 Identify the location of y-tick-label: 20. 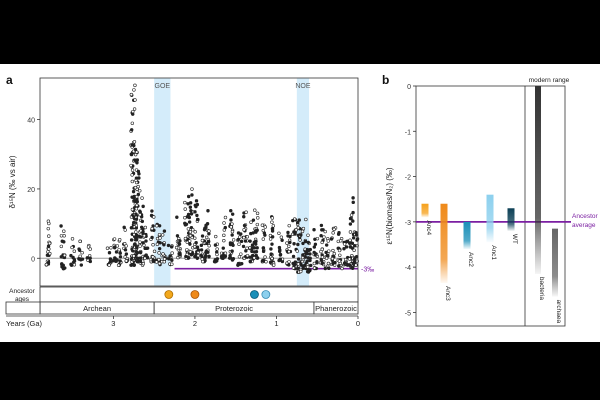
(31, 190).